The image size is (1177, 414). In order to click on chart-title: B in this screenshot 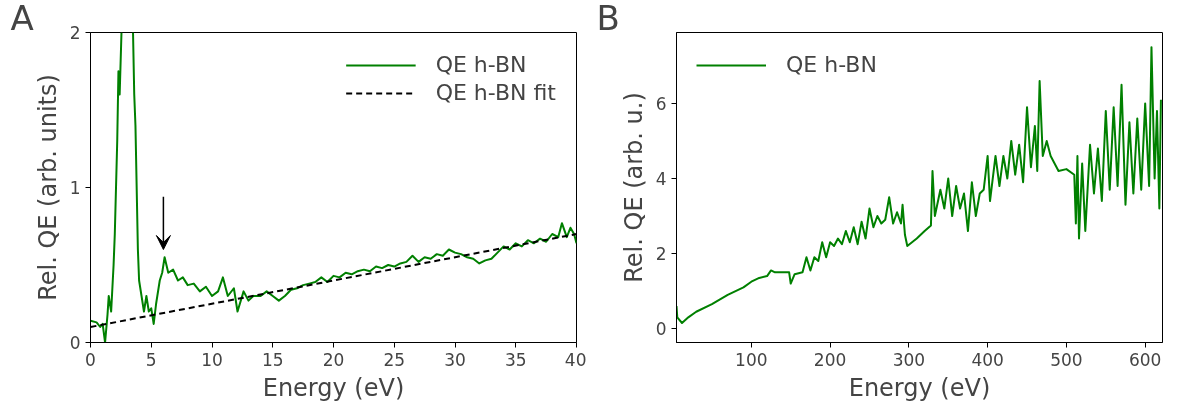, I will do `click(608, 19)`.